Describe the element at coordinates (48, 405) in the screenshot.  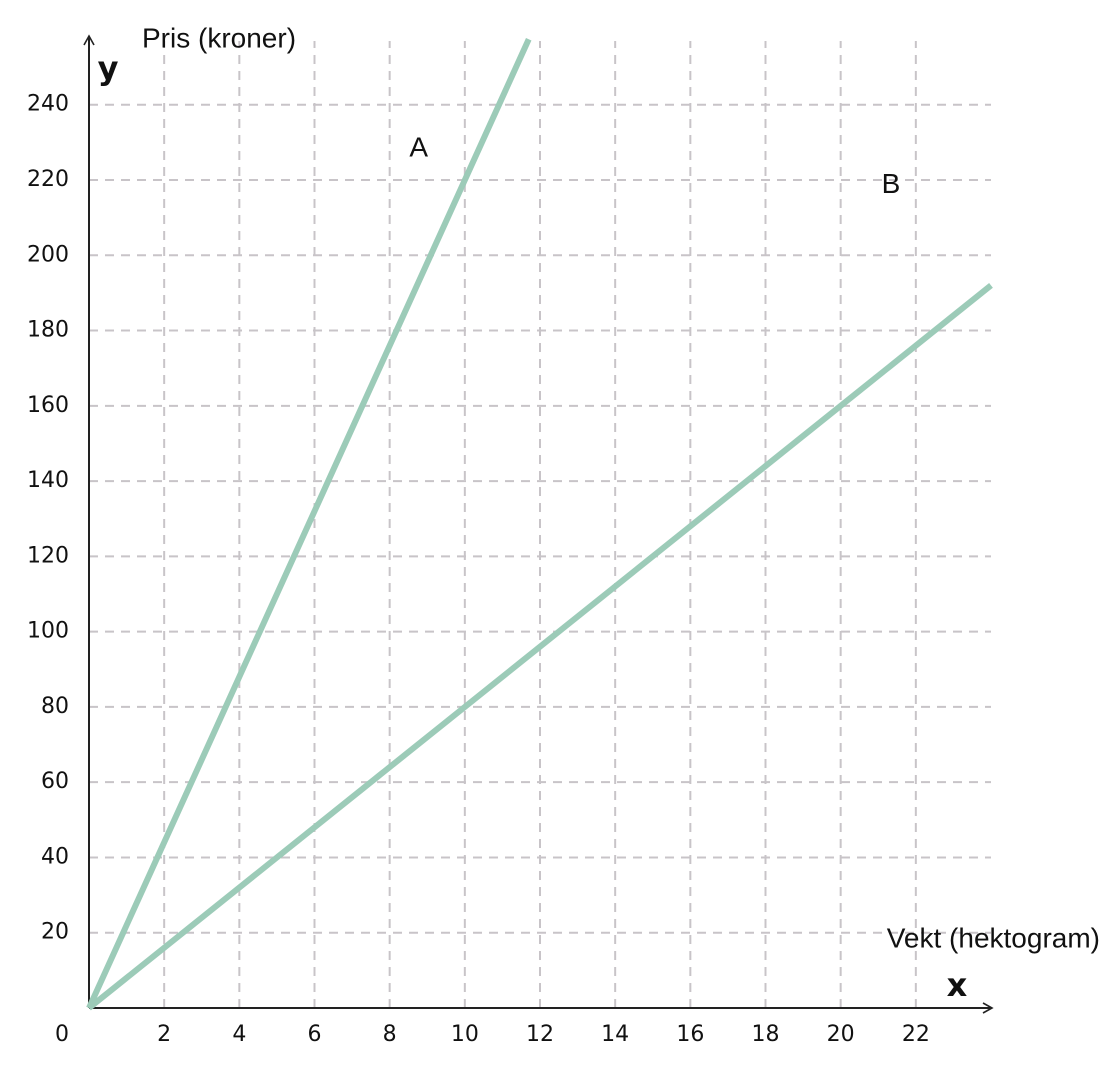
I see `y-tick-label: 160` at that location.